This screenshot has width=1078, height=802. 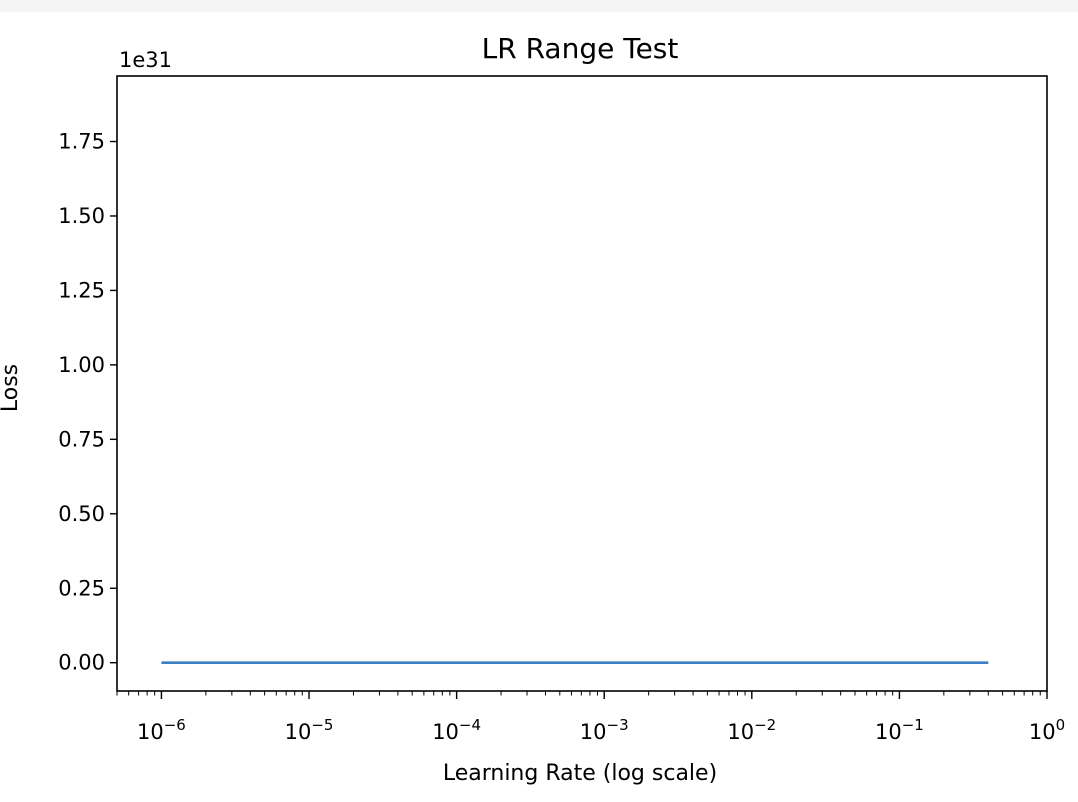 I want to click on y-tick-label: 1.50, so click(x=81, y=216).